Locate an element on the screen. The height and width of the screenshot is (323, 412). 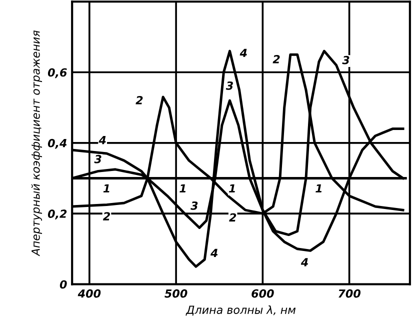
x-tick-label: 700 is located at coordinates (349, 293).